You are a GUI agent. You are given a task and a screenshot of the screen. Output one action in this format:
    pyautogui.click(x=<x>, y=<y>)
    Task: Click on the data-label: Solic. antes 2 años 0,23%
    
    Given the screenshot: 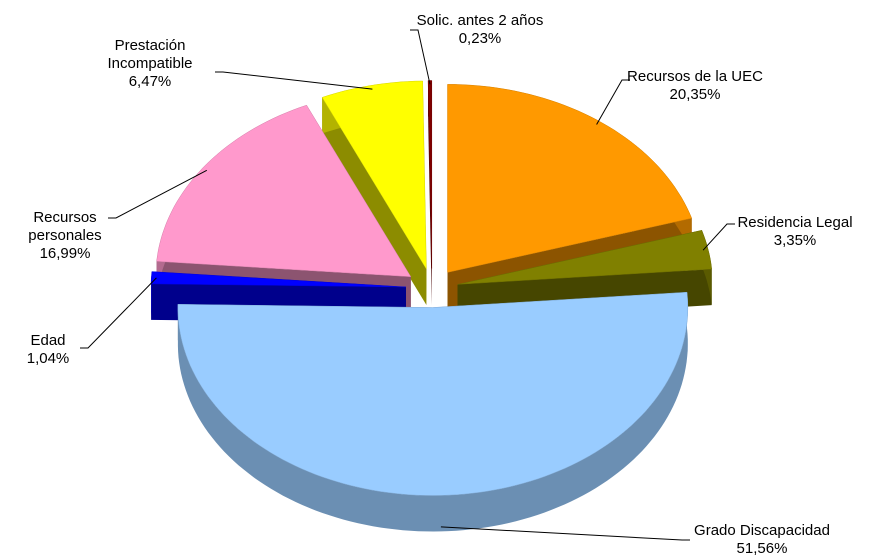 What is the action you would take?
    pyautogui.click(x=480, y=30)
    